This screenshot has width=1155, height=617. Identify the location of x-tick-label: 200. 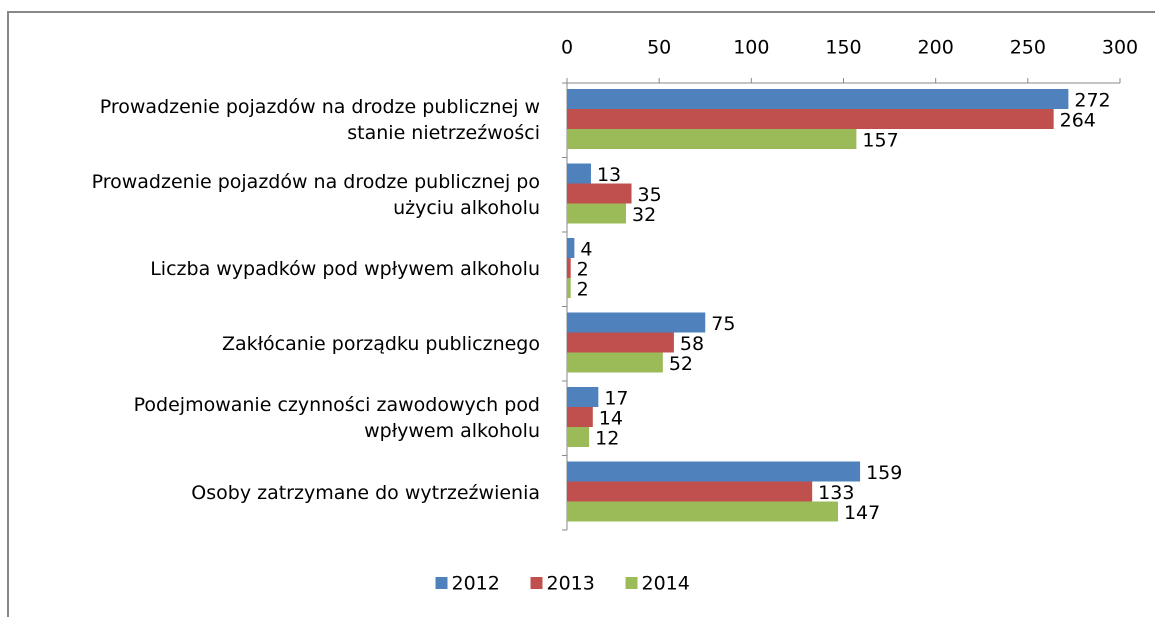
(936, 48).